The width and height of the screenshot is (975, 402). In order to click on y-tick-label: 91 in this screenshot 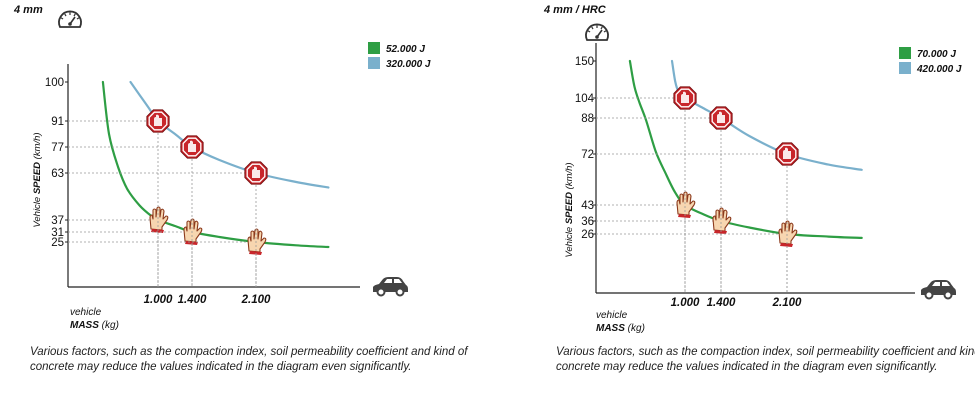, I will do `click(57, 122)`.